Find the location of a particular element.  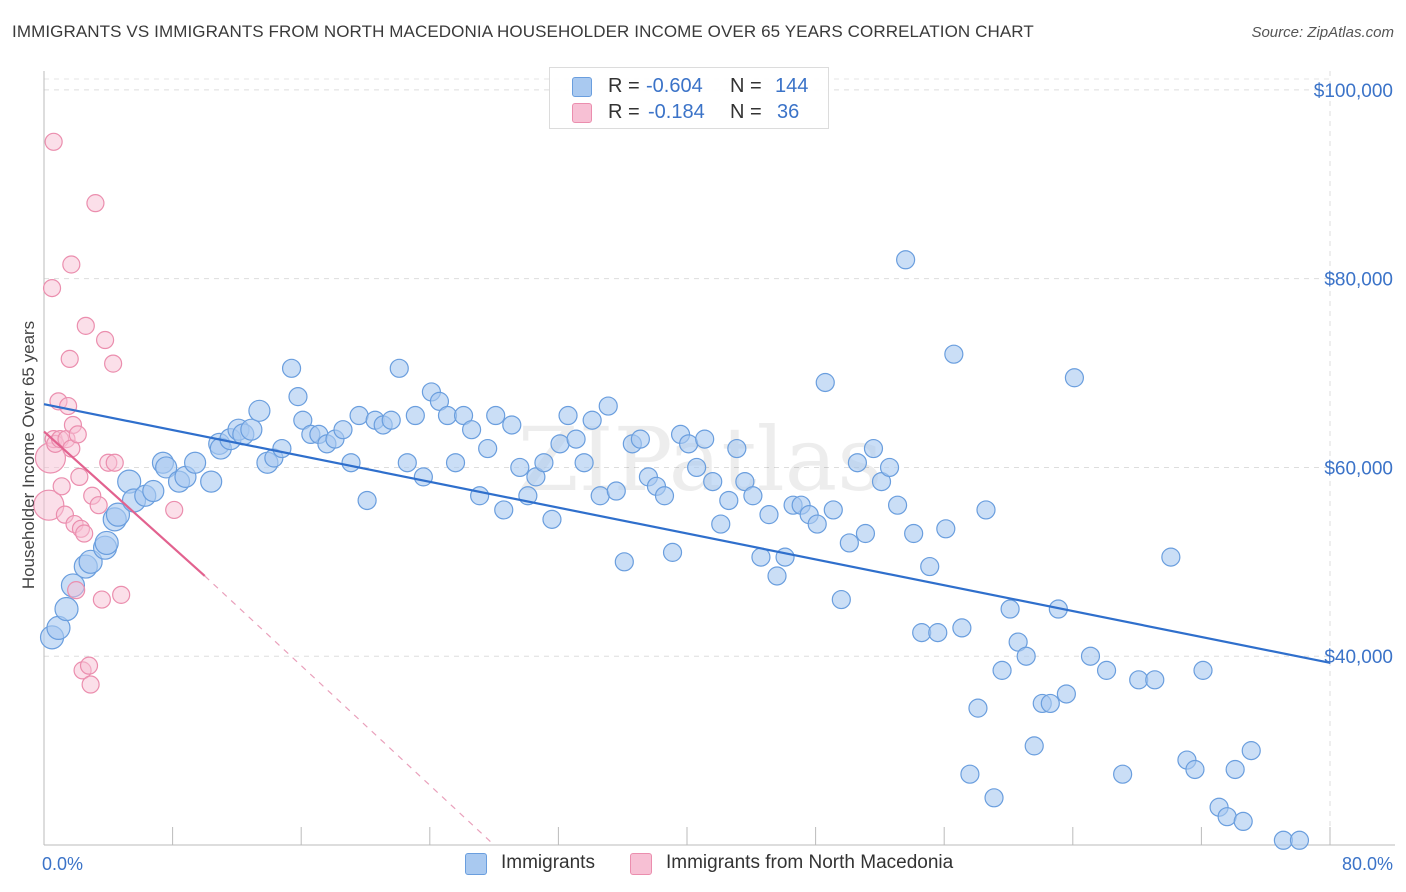

trend-line-north-macedonia is located at coordinates (124, 503).